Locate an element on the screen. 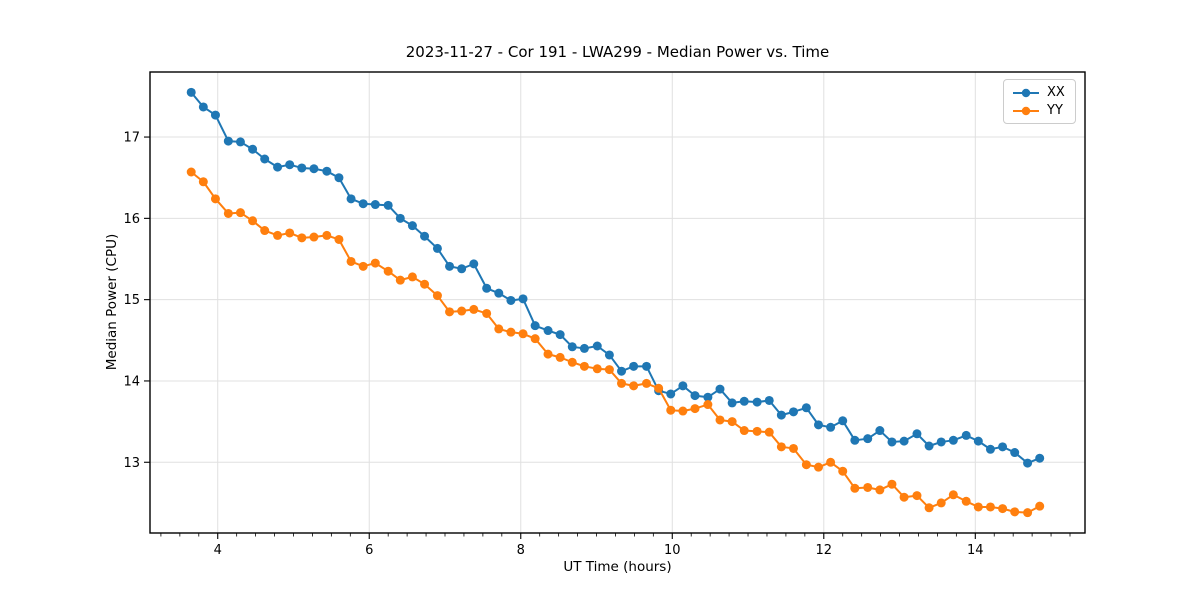 The image size is (1200, 600). legend-item-yy: YY is located at coordinates (1039, 110).